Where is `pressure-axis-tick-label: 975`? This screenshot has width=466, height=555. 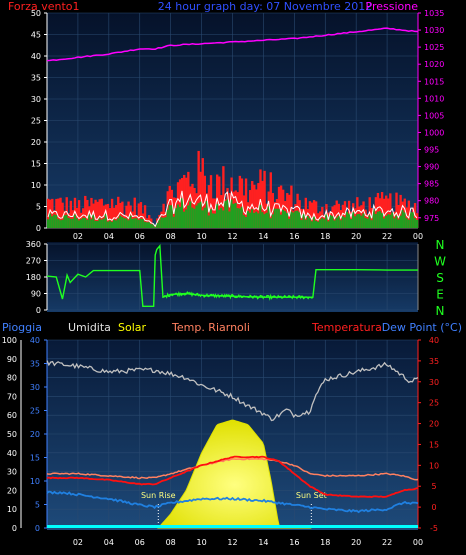 pressure-axis-tick-label: 975 is located at coordinates (431, 218).